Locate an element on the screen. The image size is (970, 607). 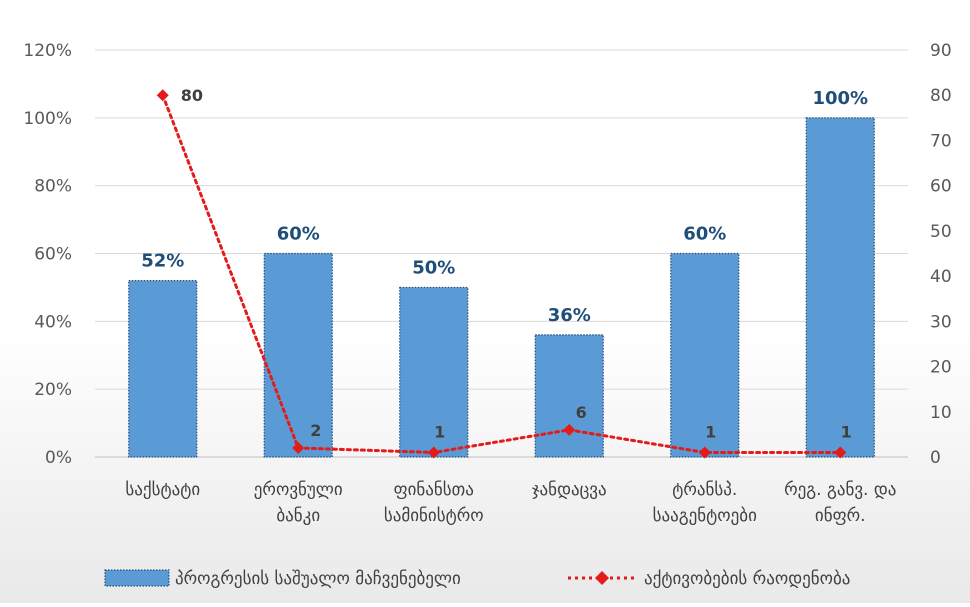
right-tick-label: 90 is located at coordinates (941, 51).